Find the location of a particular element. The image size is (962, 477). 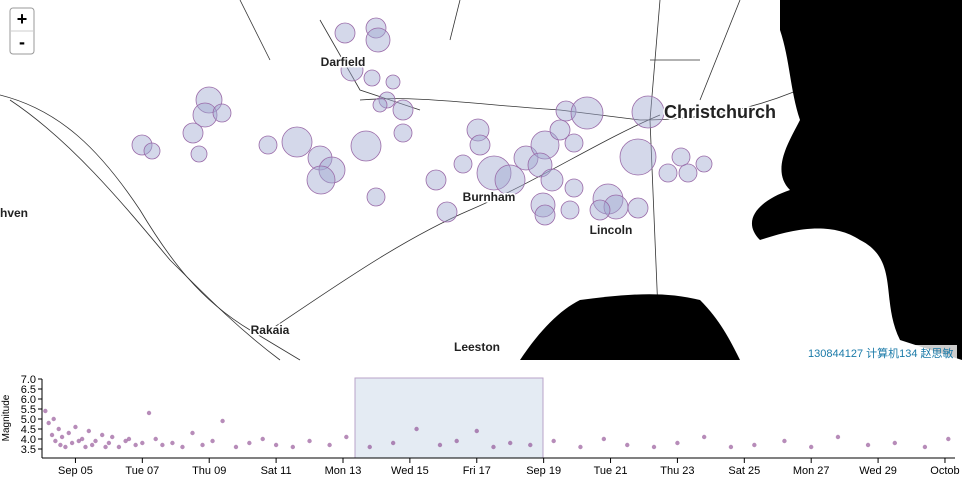

x-tick-label: Wed 15 is located at coordinates (410, 471).